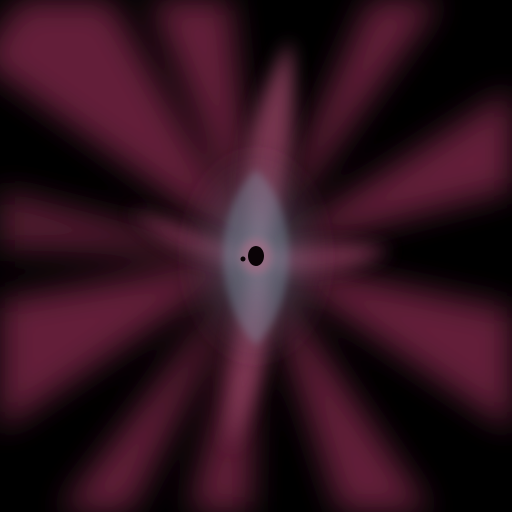 This screenshot has width=512, height=512. I want to click on core-speck, so click(243, 259).